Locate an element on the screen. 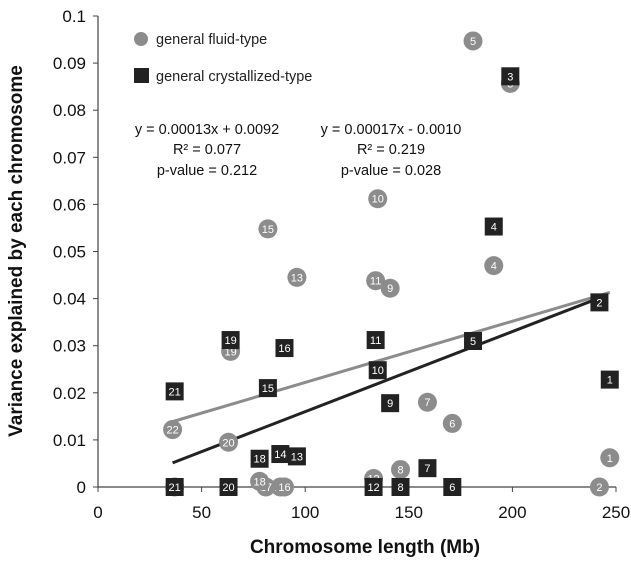 The image size is (631, 562). crystallized-point-19: 19 is located at coordinates (230, 340).